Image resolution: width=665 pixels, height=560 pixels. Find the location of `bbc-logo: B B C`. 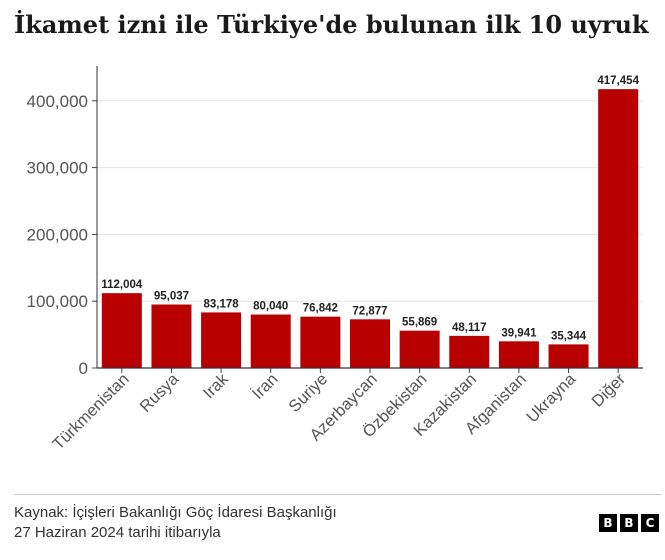

bbc-logo: B B C is located at coordinates (629, 523).